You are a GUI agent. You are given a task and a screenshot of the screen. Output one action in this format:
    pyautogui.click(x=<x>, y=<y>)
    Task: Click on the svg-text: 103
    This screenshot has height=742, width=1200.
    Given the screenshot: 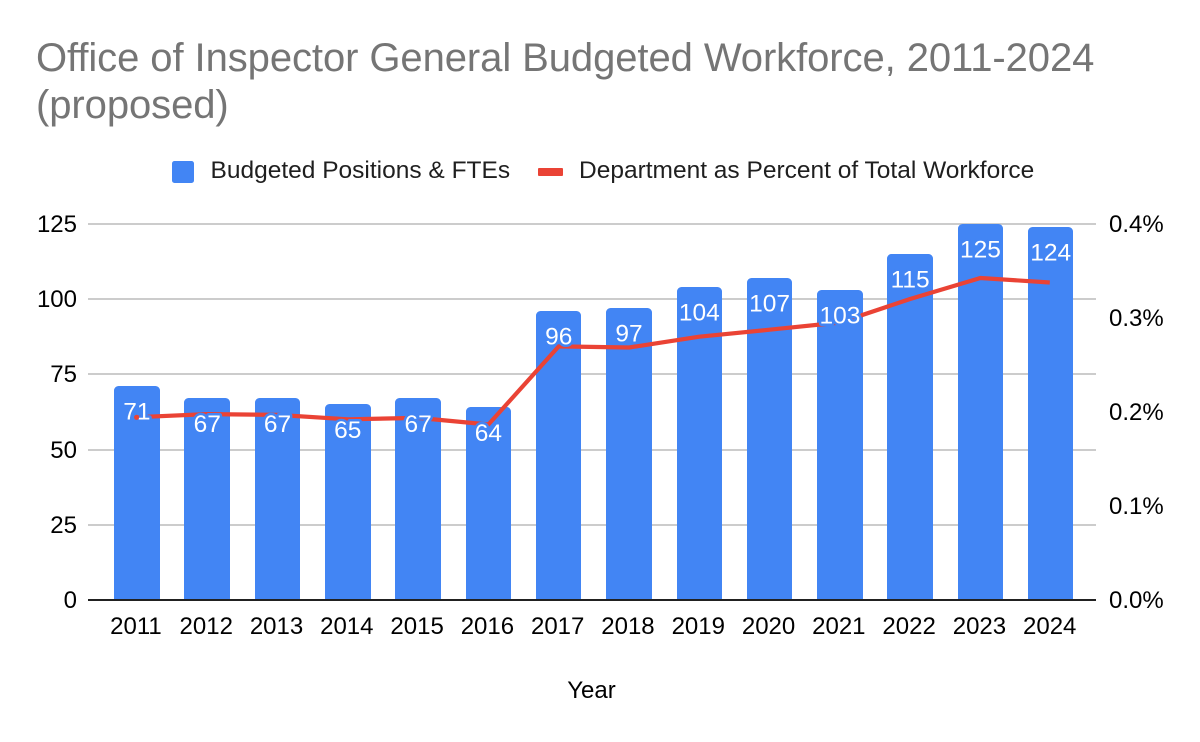 What is the action you would take?
    pyautogui.click(x=839, y=316)
    